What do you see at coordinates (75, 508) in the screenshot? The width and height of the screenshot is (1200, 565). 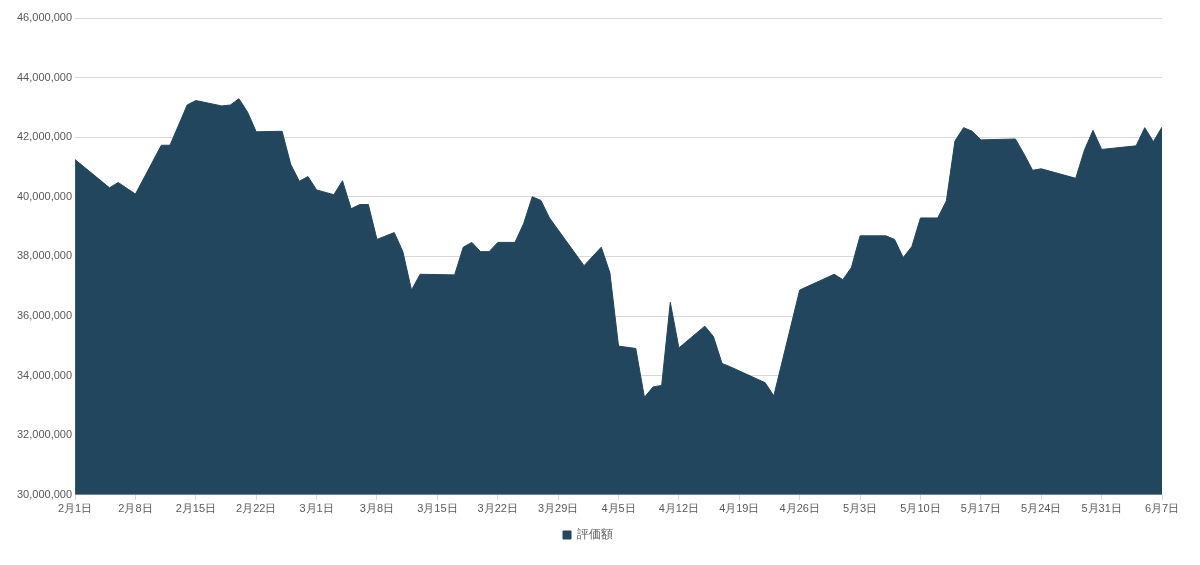 I see `x-tick-label: 2月1日` at bounding box center [75, 508].